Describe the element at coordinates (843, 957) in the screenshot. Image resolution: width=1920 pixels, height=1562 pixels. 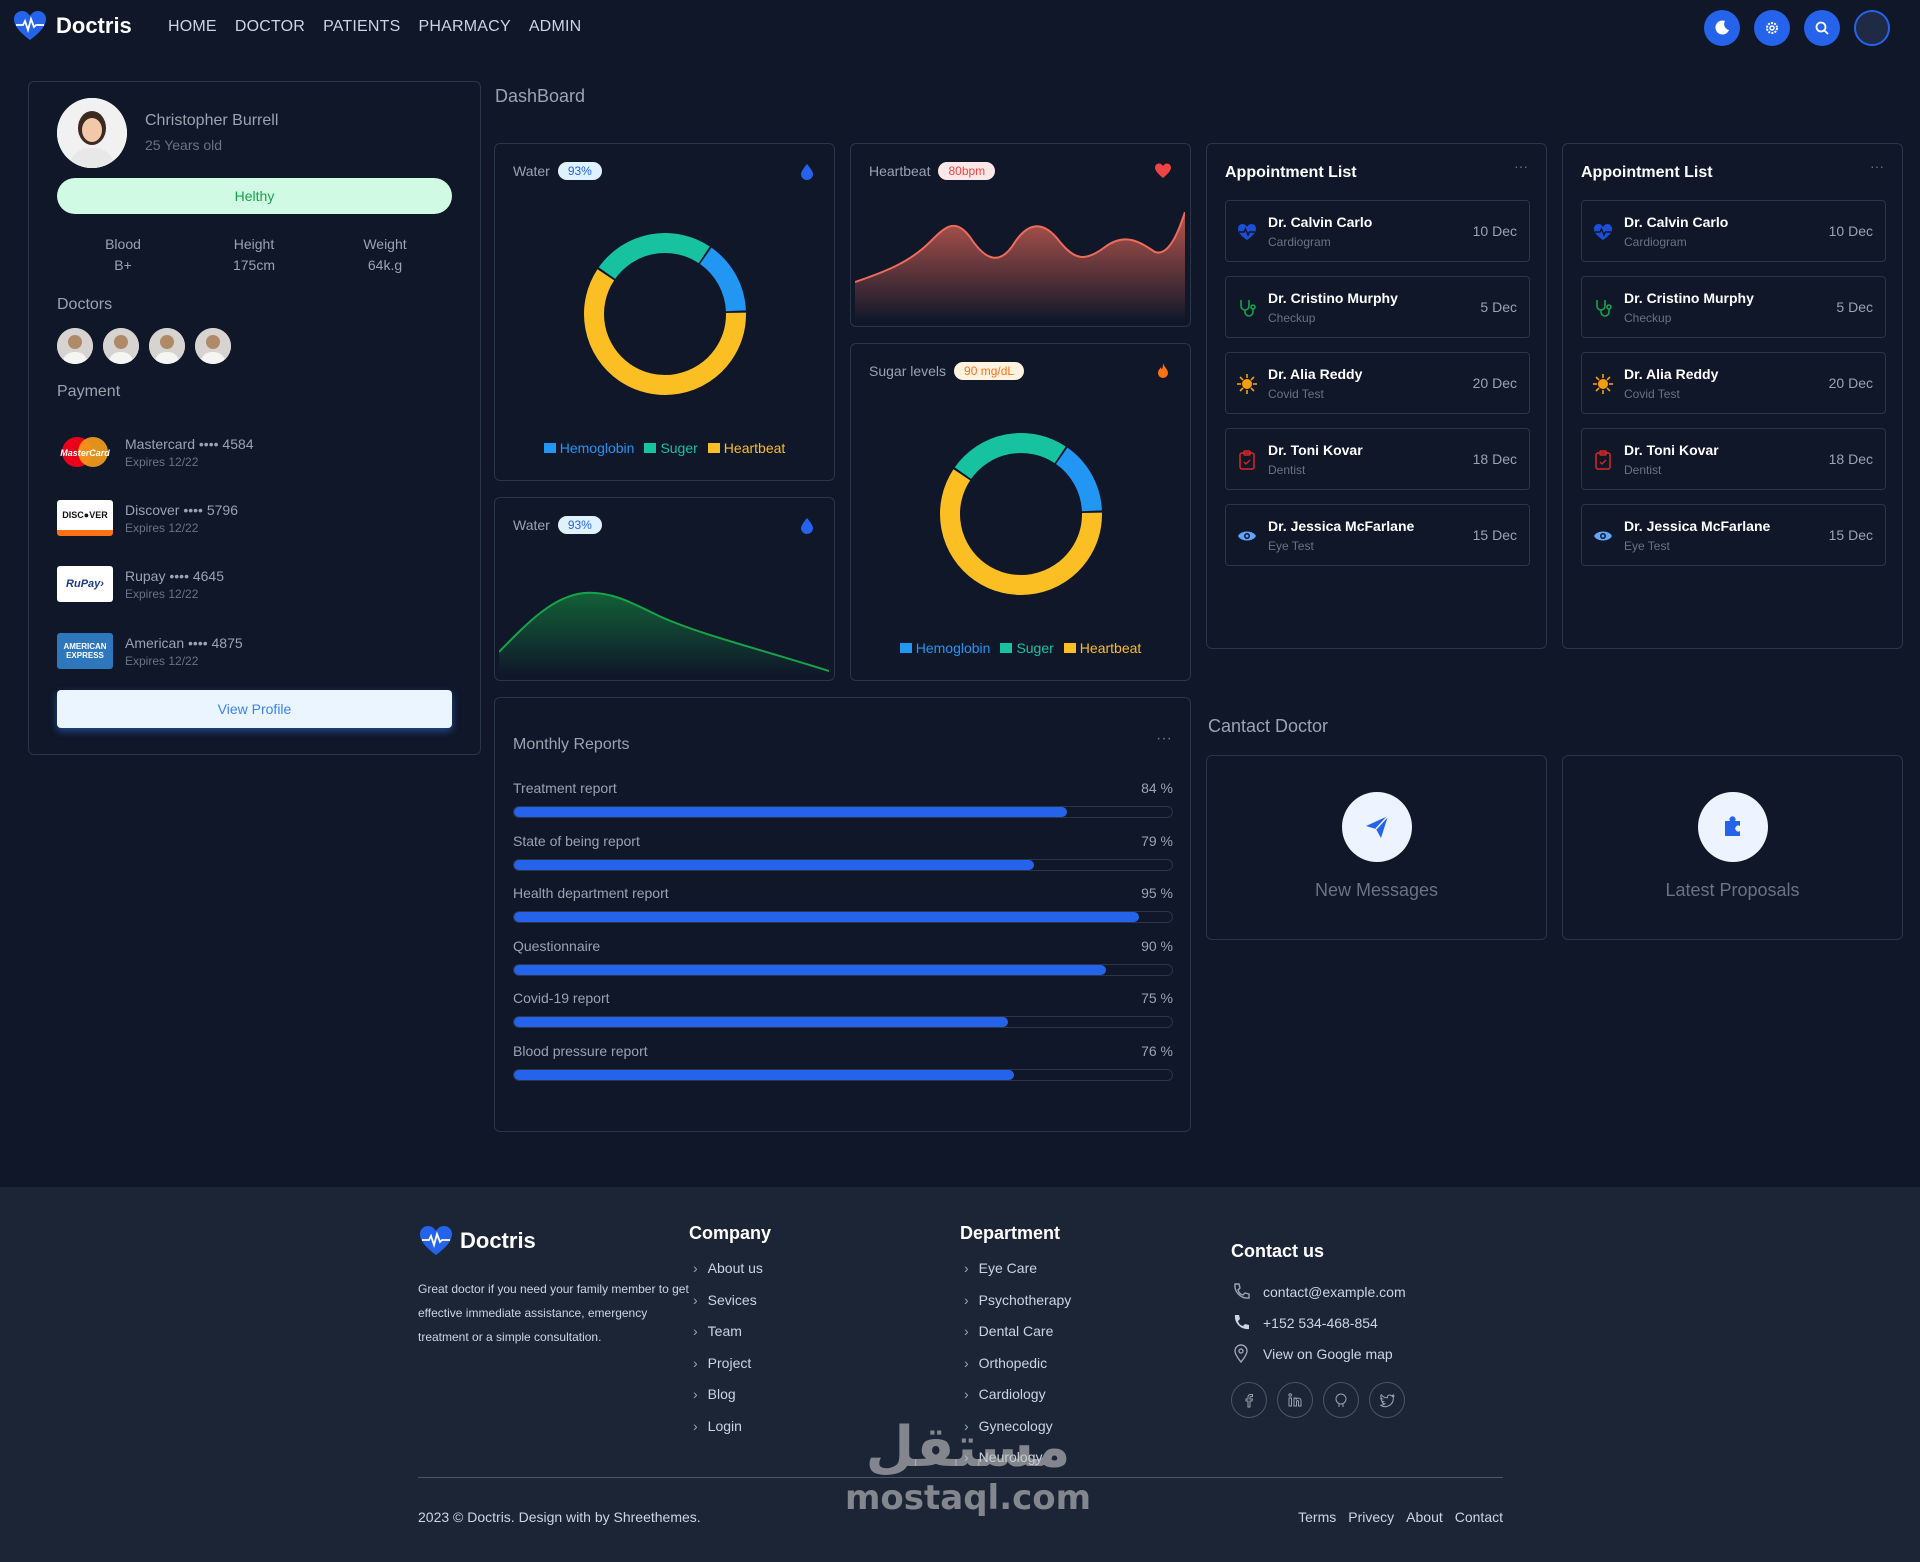
I see `report-row: Questionnaire 90 %` at that location.